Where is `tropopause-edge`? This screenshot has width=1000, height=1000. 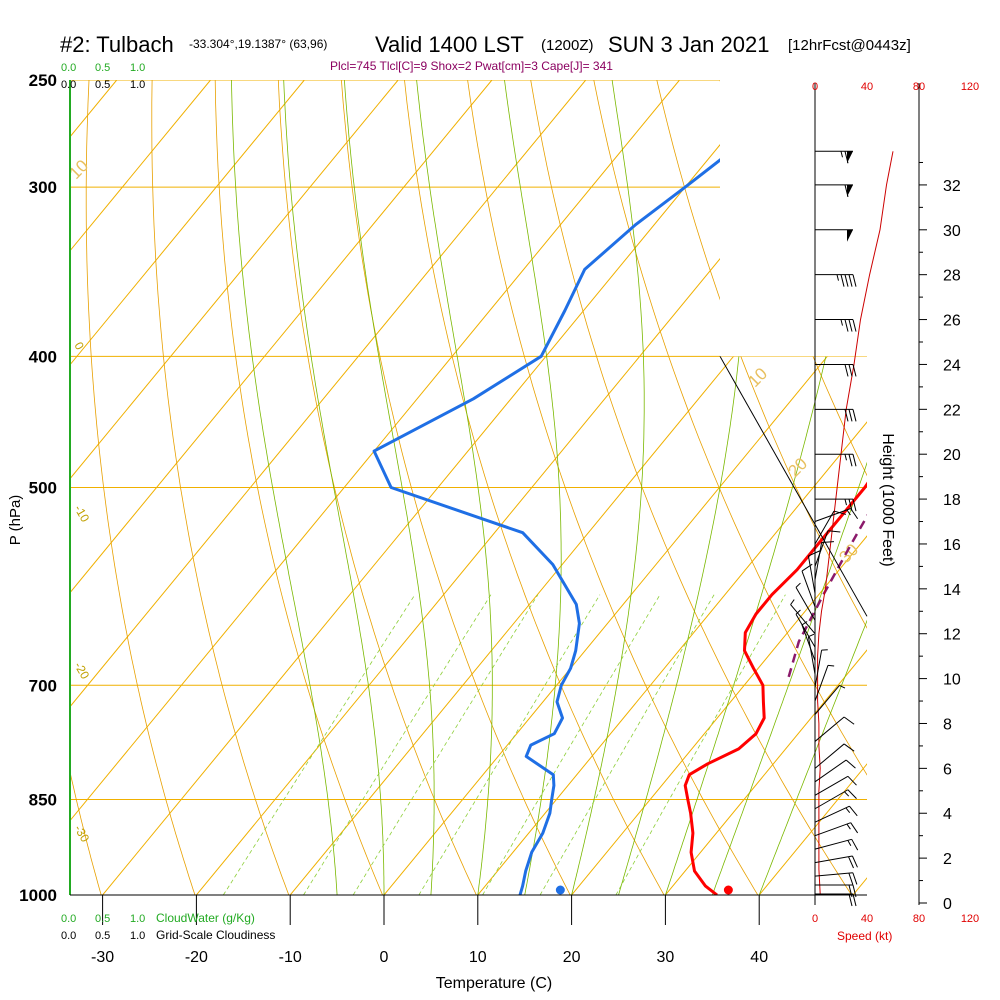 tropopause-edge is located at coordinates (793, 486).